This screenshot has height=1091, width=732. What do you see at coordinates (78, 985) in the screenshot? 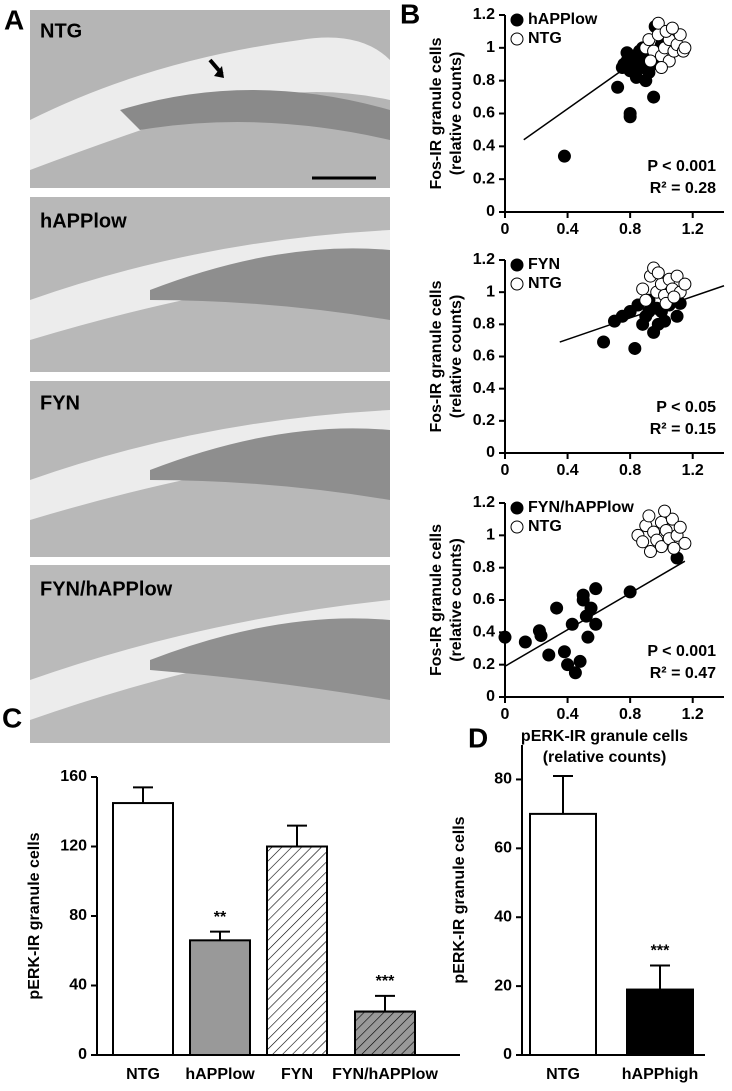
I see `y-tick-label: 40` at bounding box center [78, 985].